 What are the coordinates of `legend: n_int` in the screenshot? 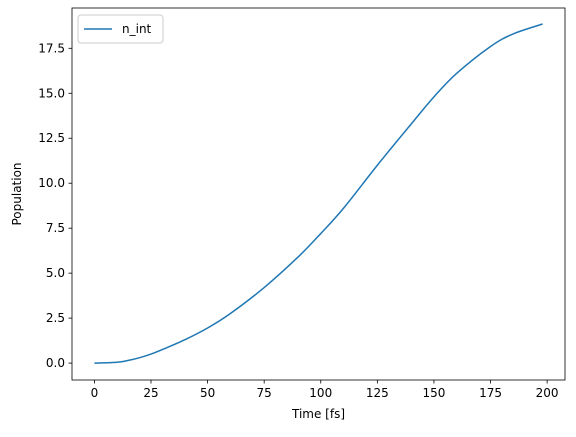 It's located at (120, 29).